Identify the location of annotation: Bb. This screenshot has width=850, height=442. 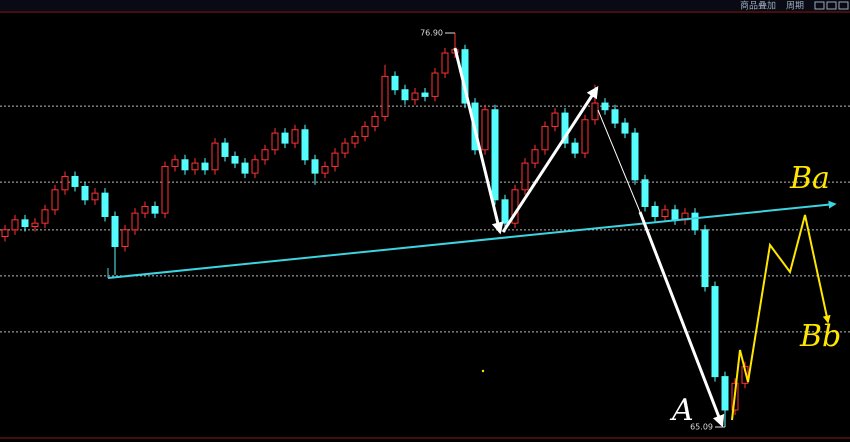
(820, 336).